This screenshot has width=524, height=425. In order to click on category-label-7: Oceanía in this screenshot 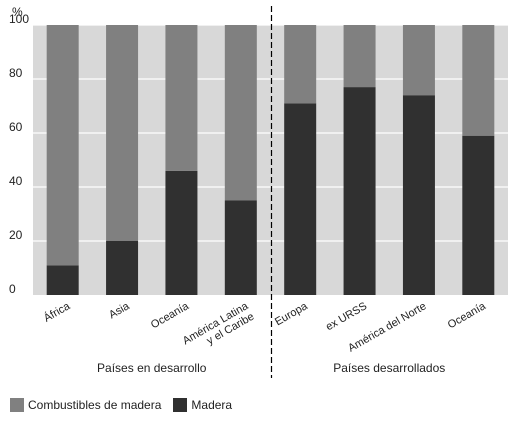, I will do `click(467, 316)`.